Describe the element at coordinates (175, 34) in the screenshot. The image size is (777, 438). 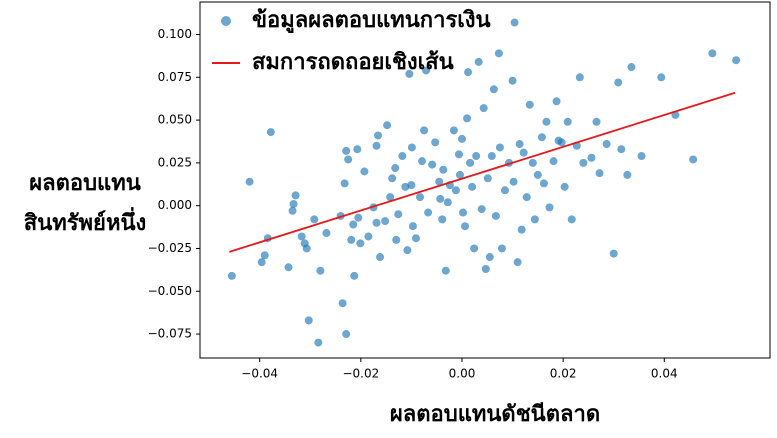
I see `y-tick-label: 0.100` at that location.